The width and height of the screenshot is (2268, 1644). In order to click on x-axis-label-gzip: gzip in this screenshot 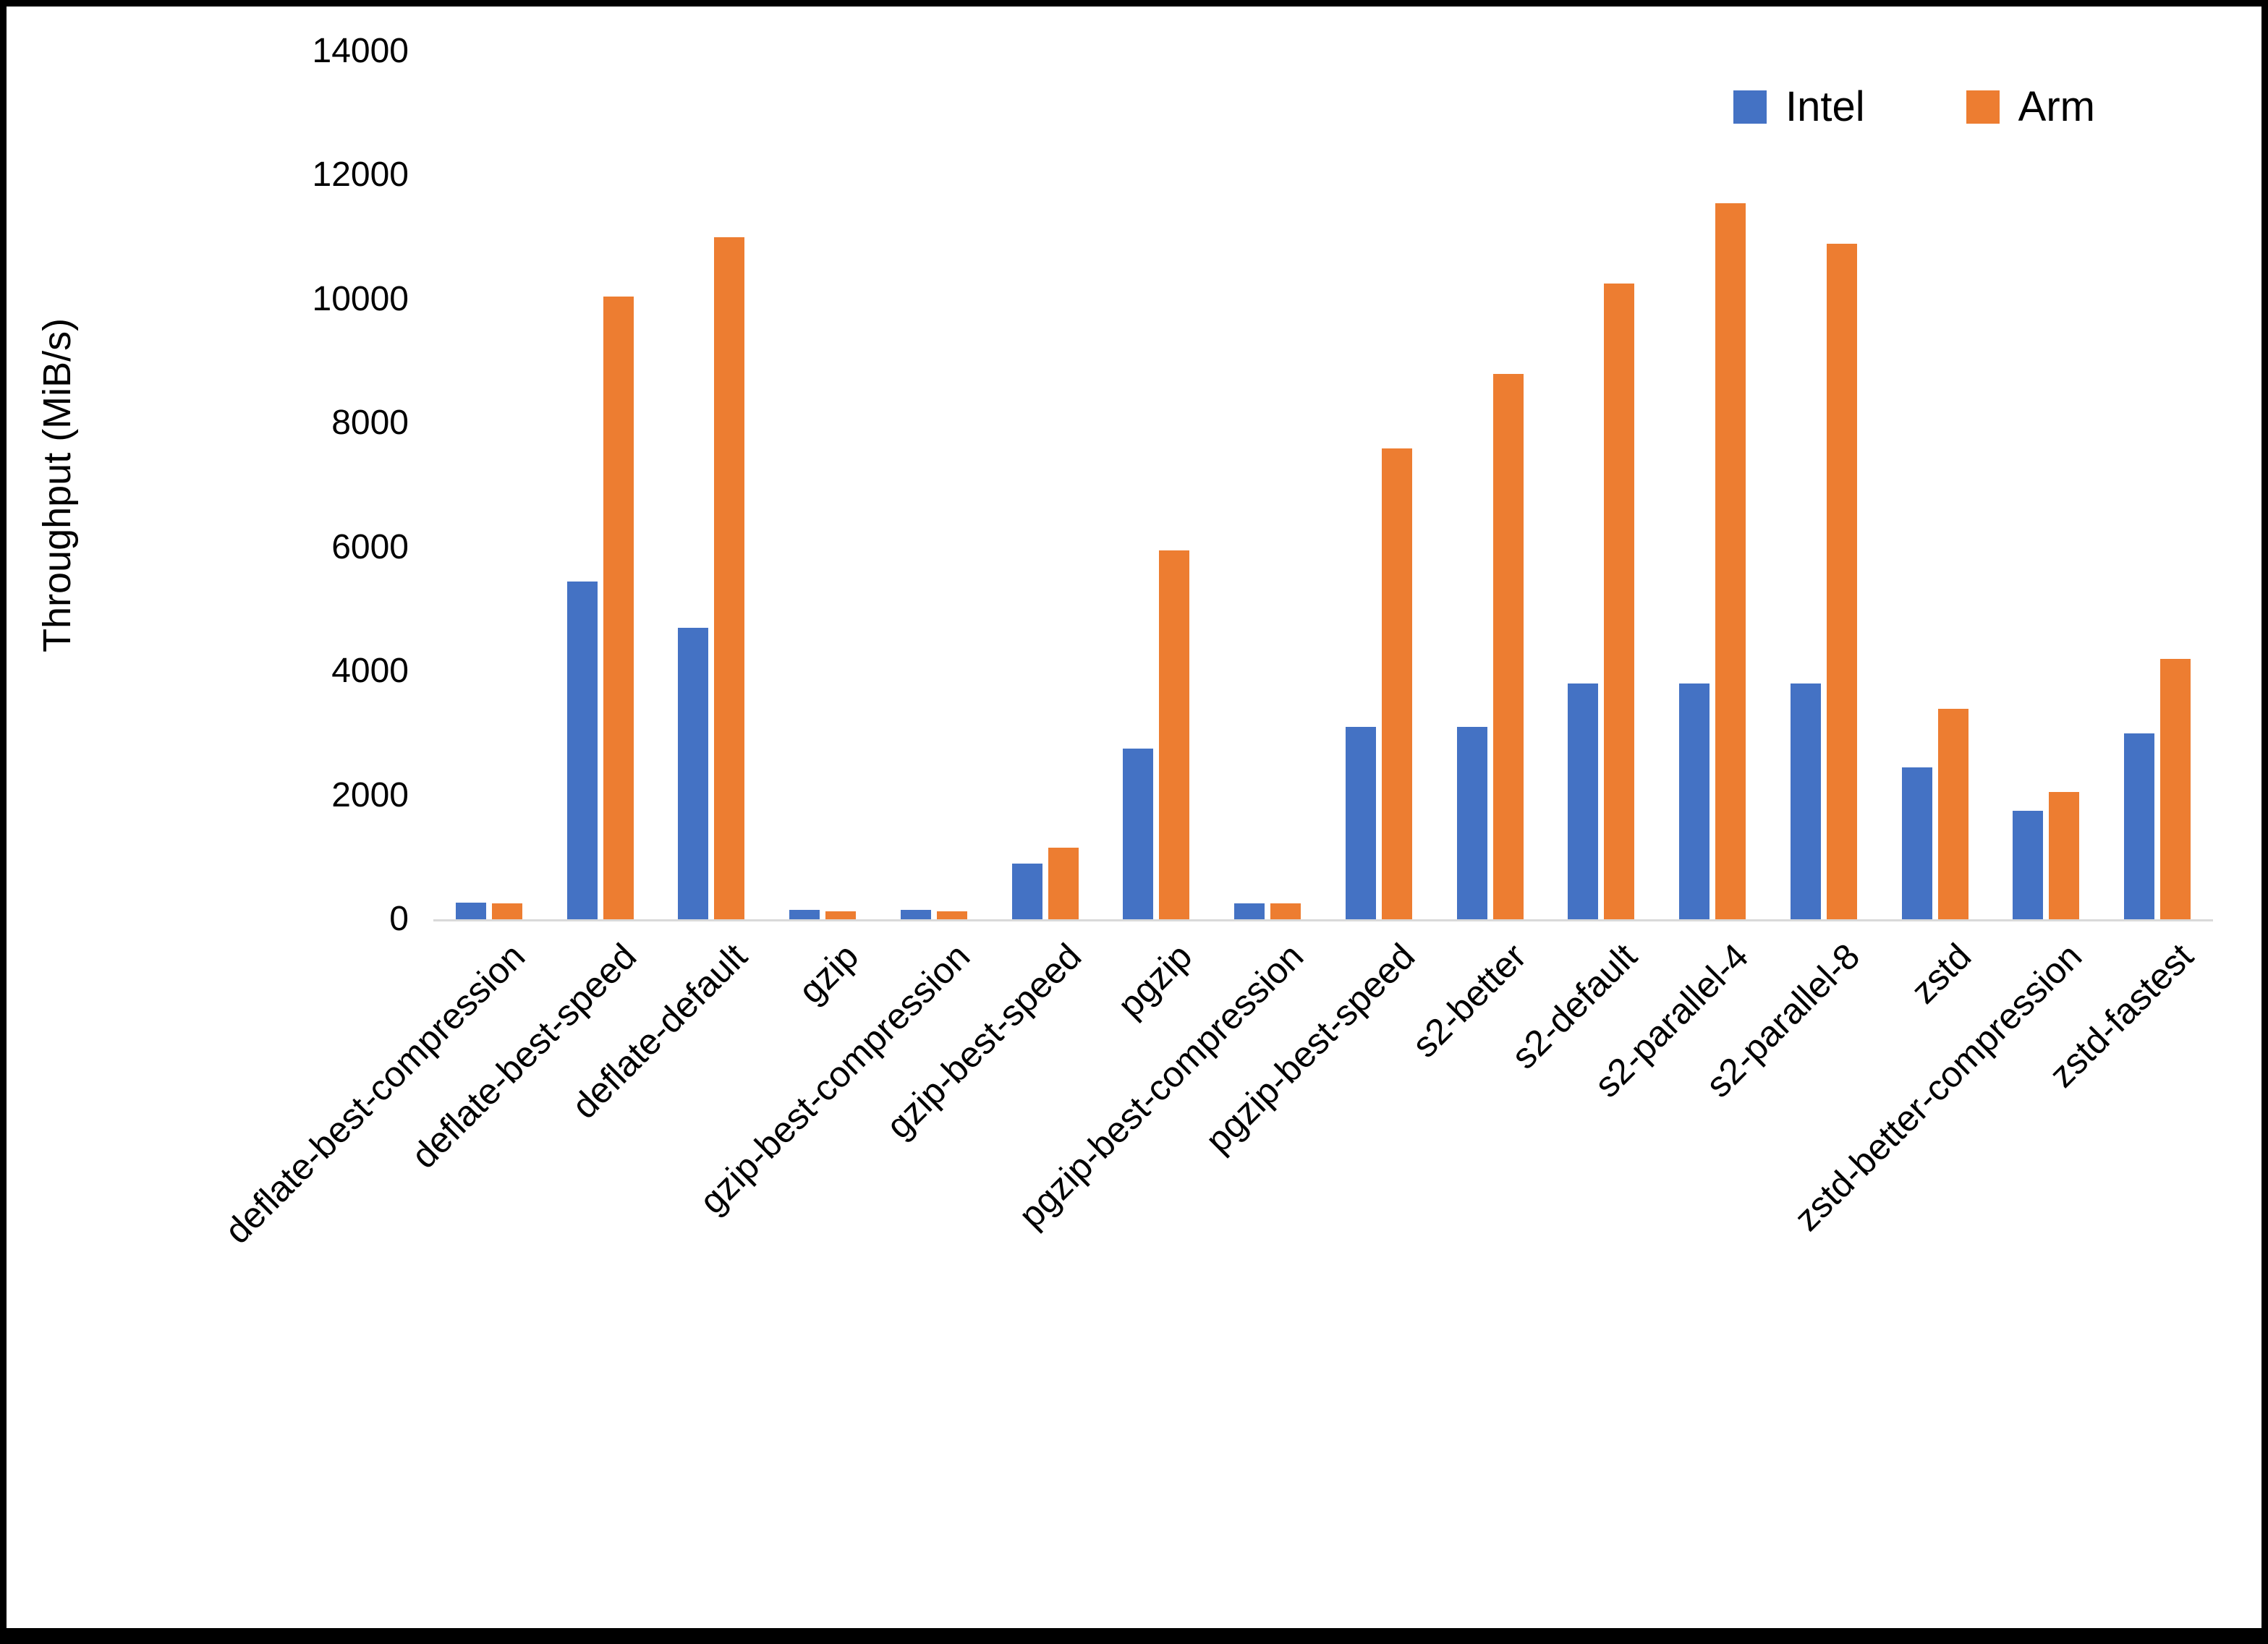, I will do `click(828, 973)`.